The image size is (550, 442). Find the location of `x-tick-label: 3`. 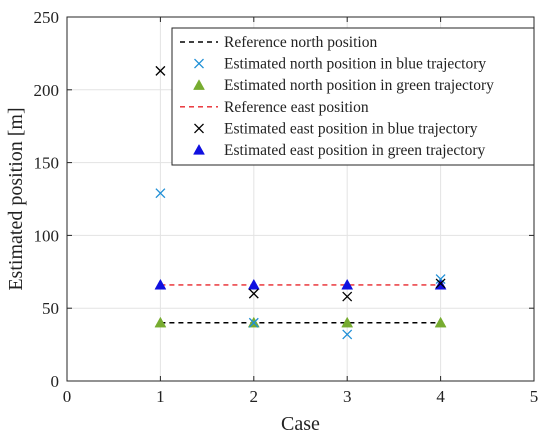

x-tick-label: 3 is located at coordinates (347, 396).